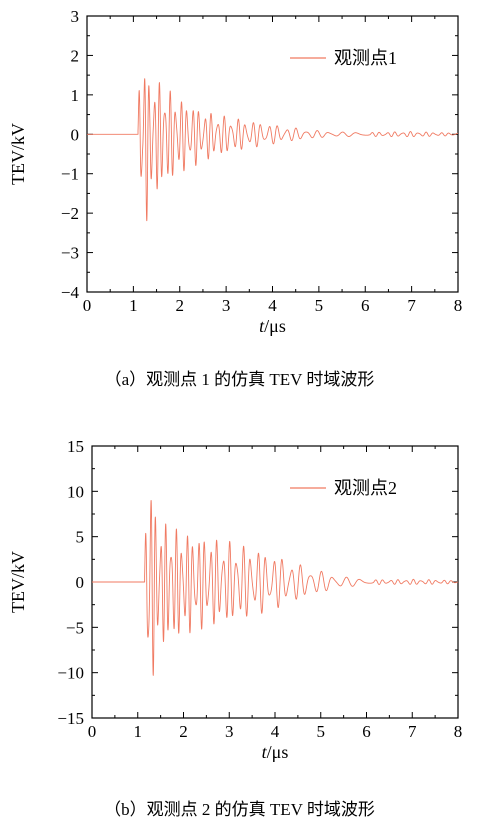 This screenshot has height=827, width=479. I want to click on x-tick-label-a: 2, so click(180, 305).